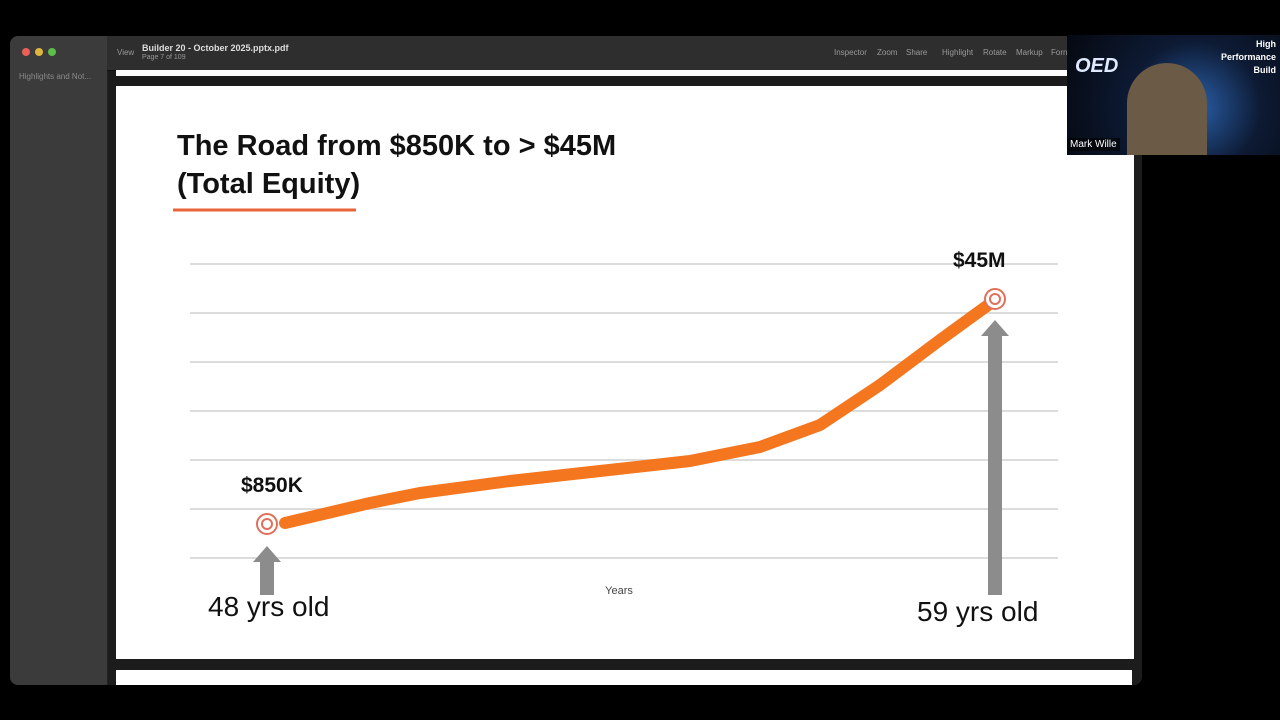  I want to click on channel-name: Performance, so click(1248, 57).